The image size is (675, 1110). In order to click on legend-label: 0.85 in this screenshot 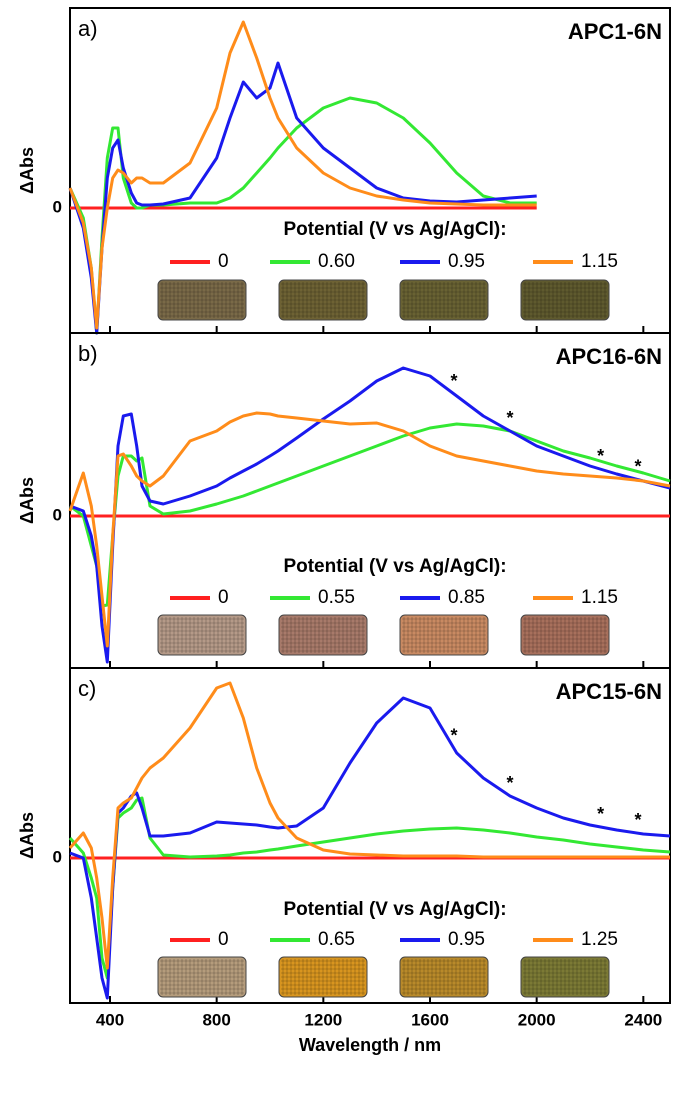, I will do `click(466, 597)`.